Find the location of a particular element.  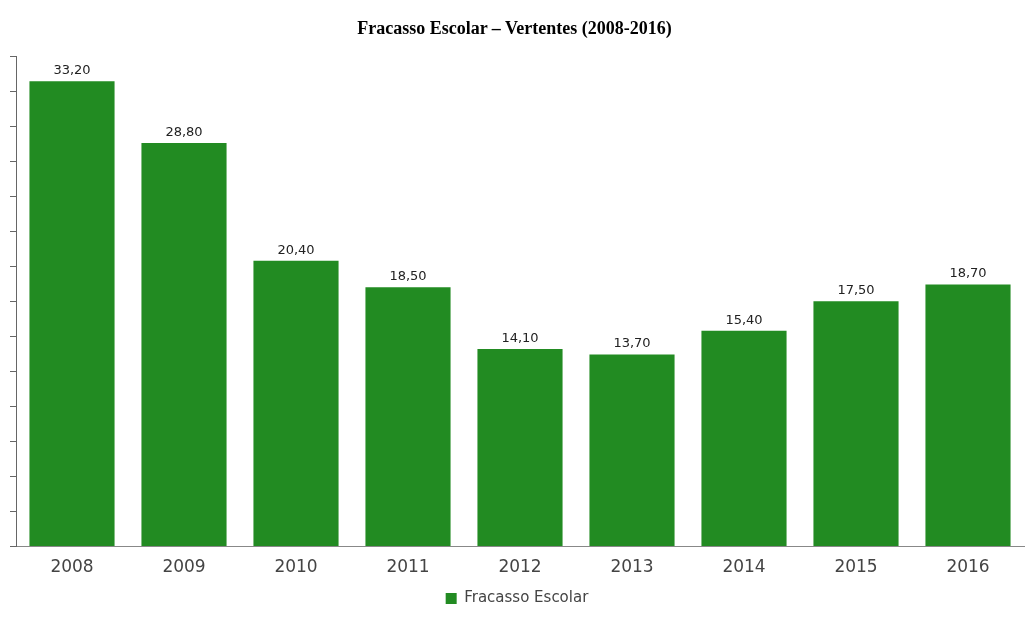

x-tick-label: 2011 is located at coordinates (408, 566).